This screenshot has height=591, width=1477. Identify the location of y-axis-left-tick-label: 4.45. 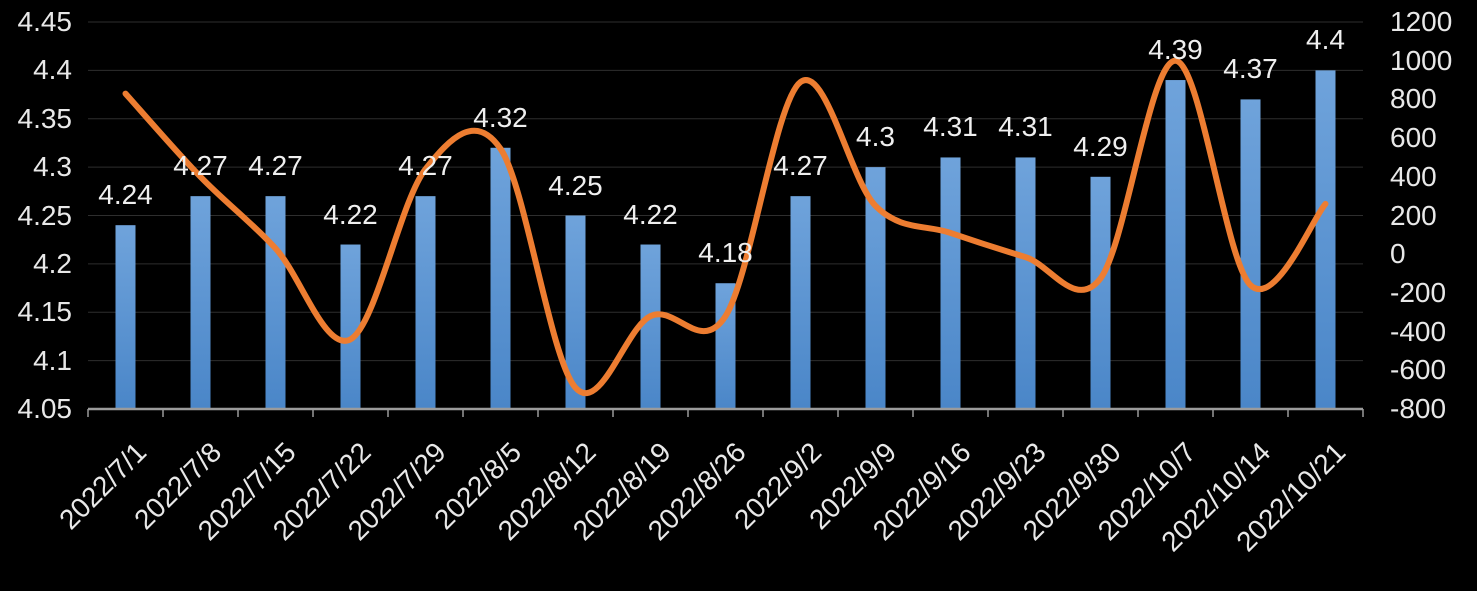
(45, 21).